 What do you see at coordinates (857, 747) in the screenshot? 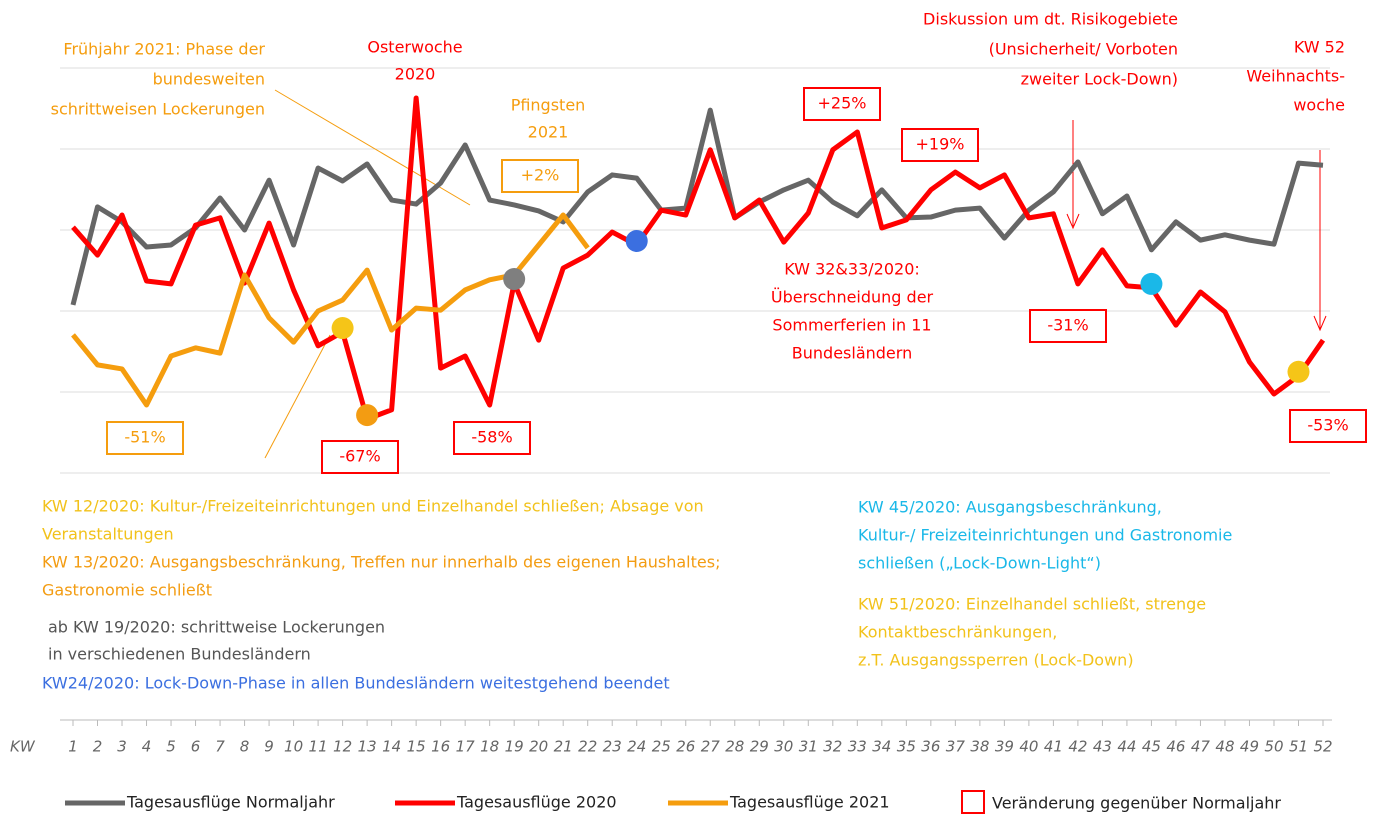
I see `x-tick-label: 33` at bounding box center [857, 747].